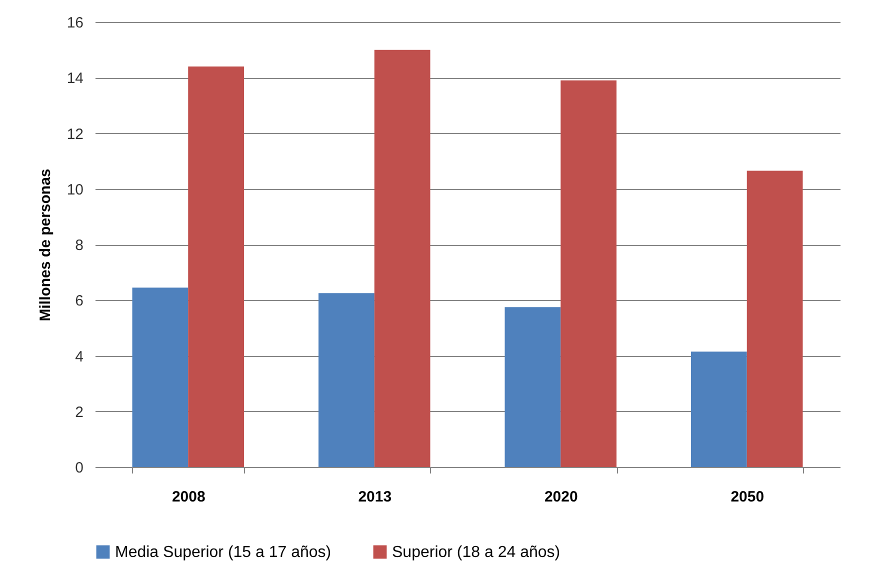  I want to click on y-tick-label: 12, so click(75, 134).